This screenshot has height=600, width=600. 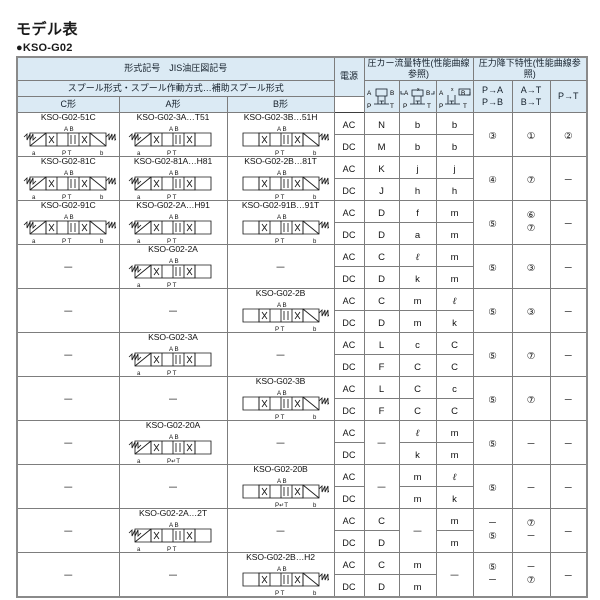 I want to click on cell-value: a, so click(x=417, y=235).